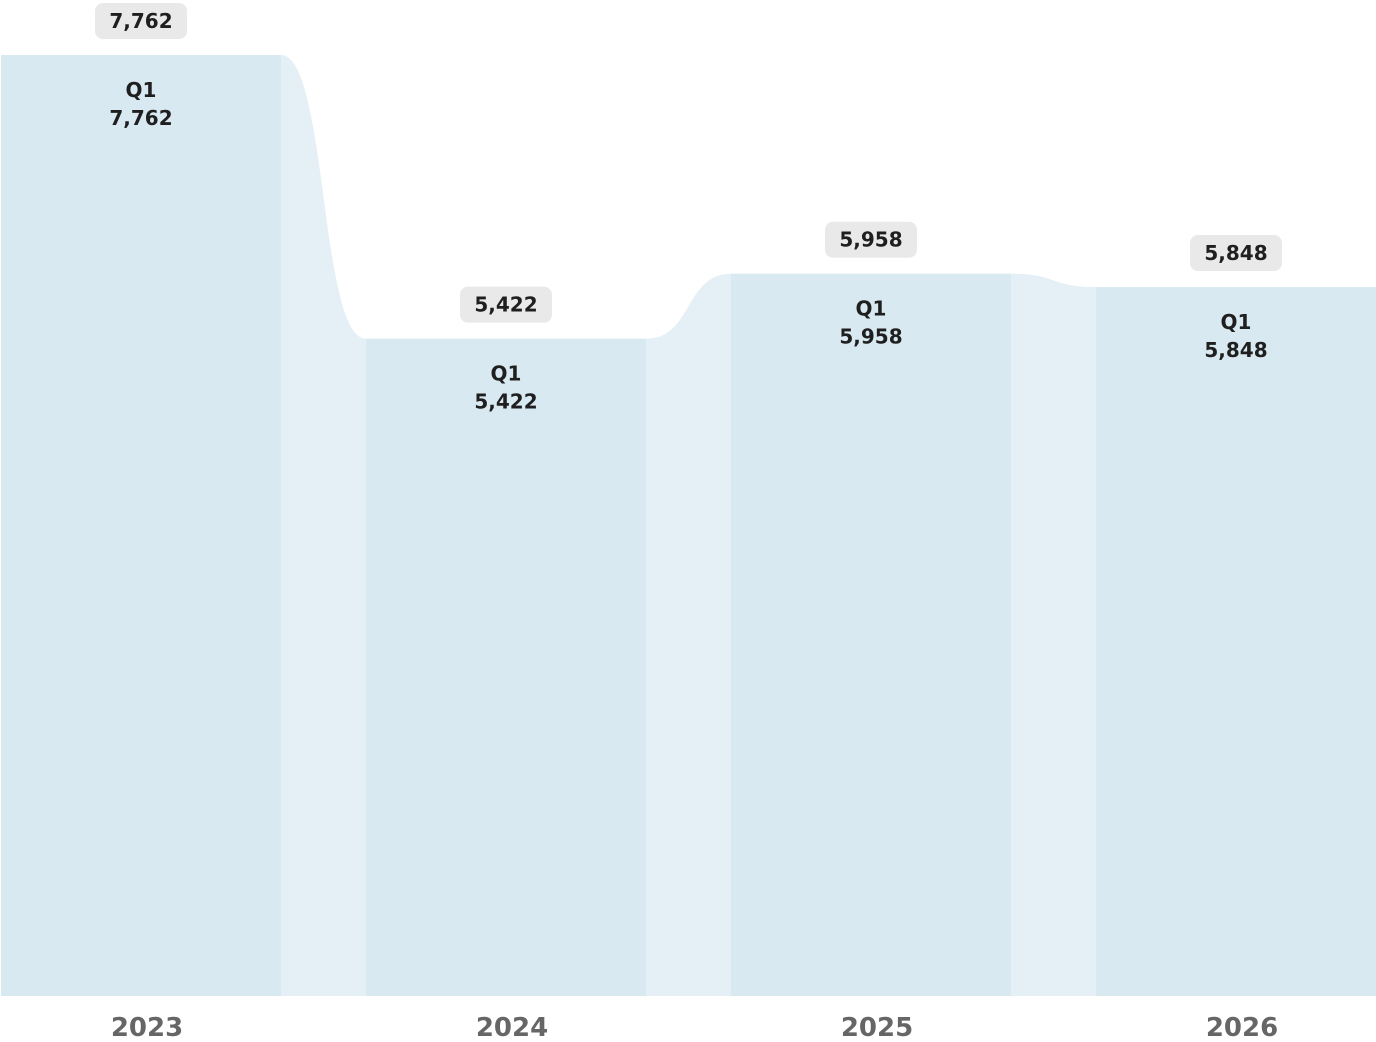 The height and width of the screenshot is (1042, 1376). What do you see at coordinates (323, 525) in the screenshot?
I see `connector-2023-2024` at bounding box center [323, 525].